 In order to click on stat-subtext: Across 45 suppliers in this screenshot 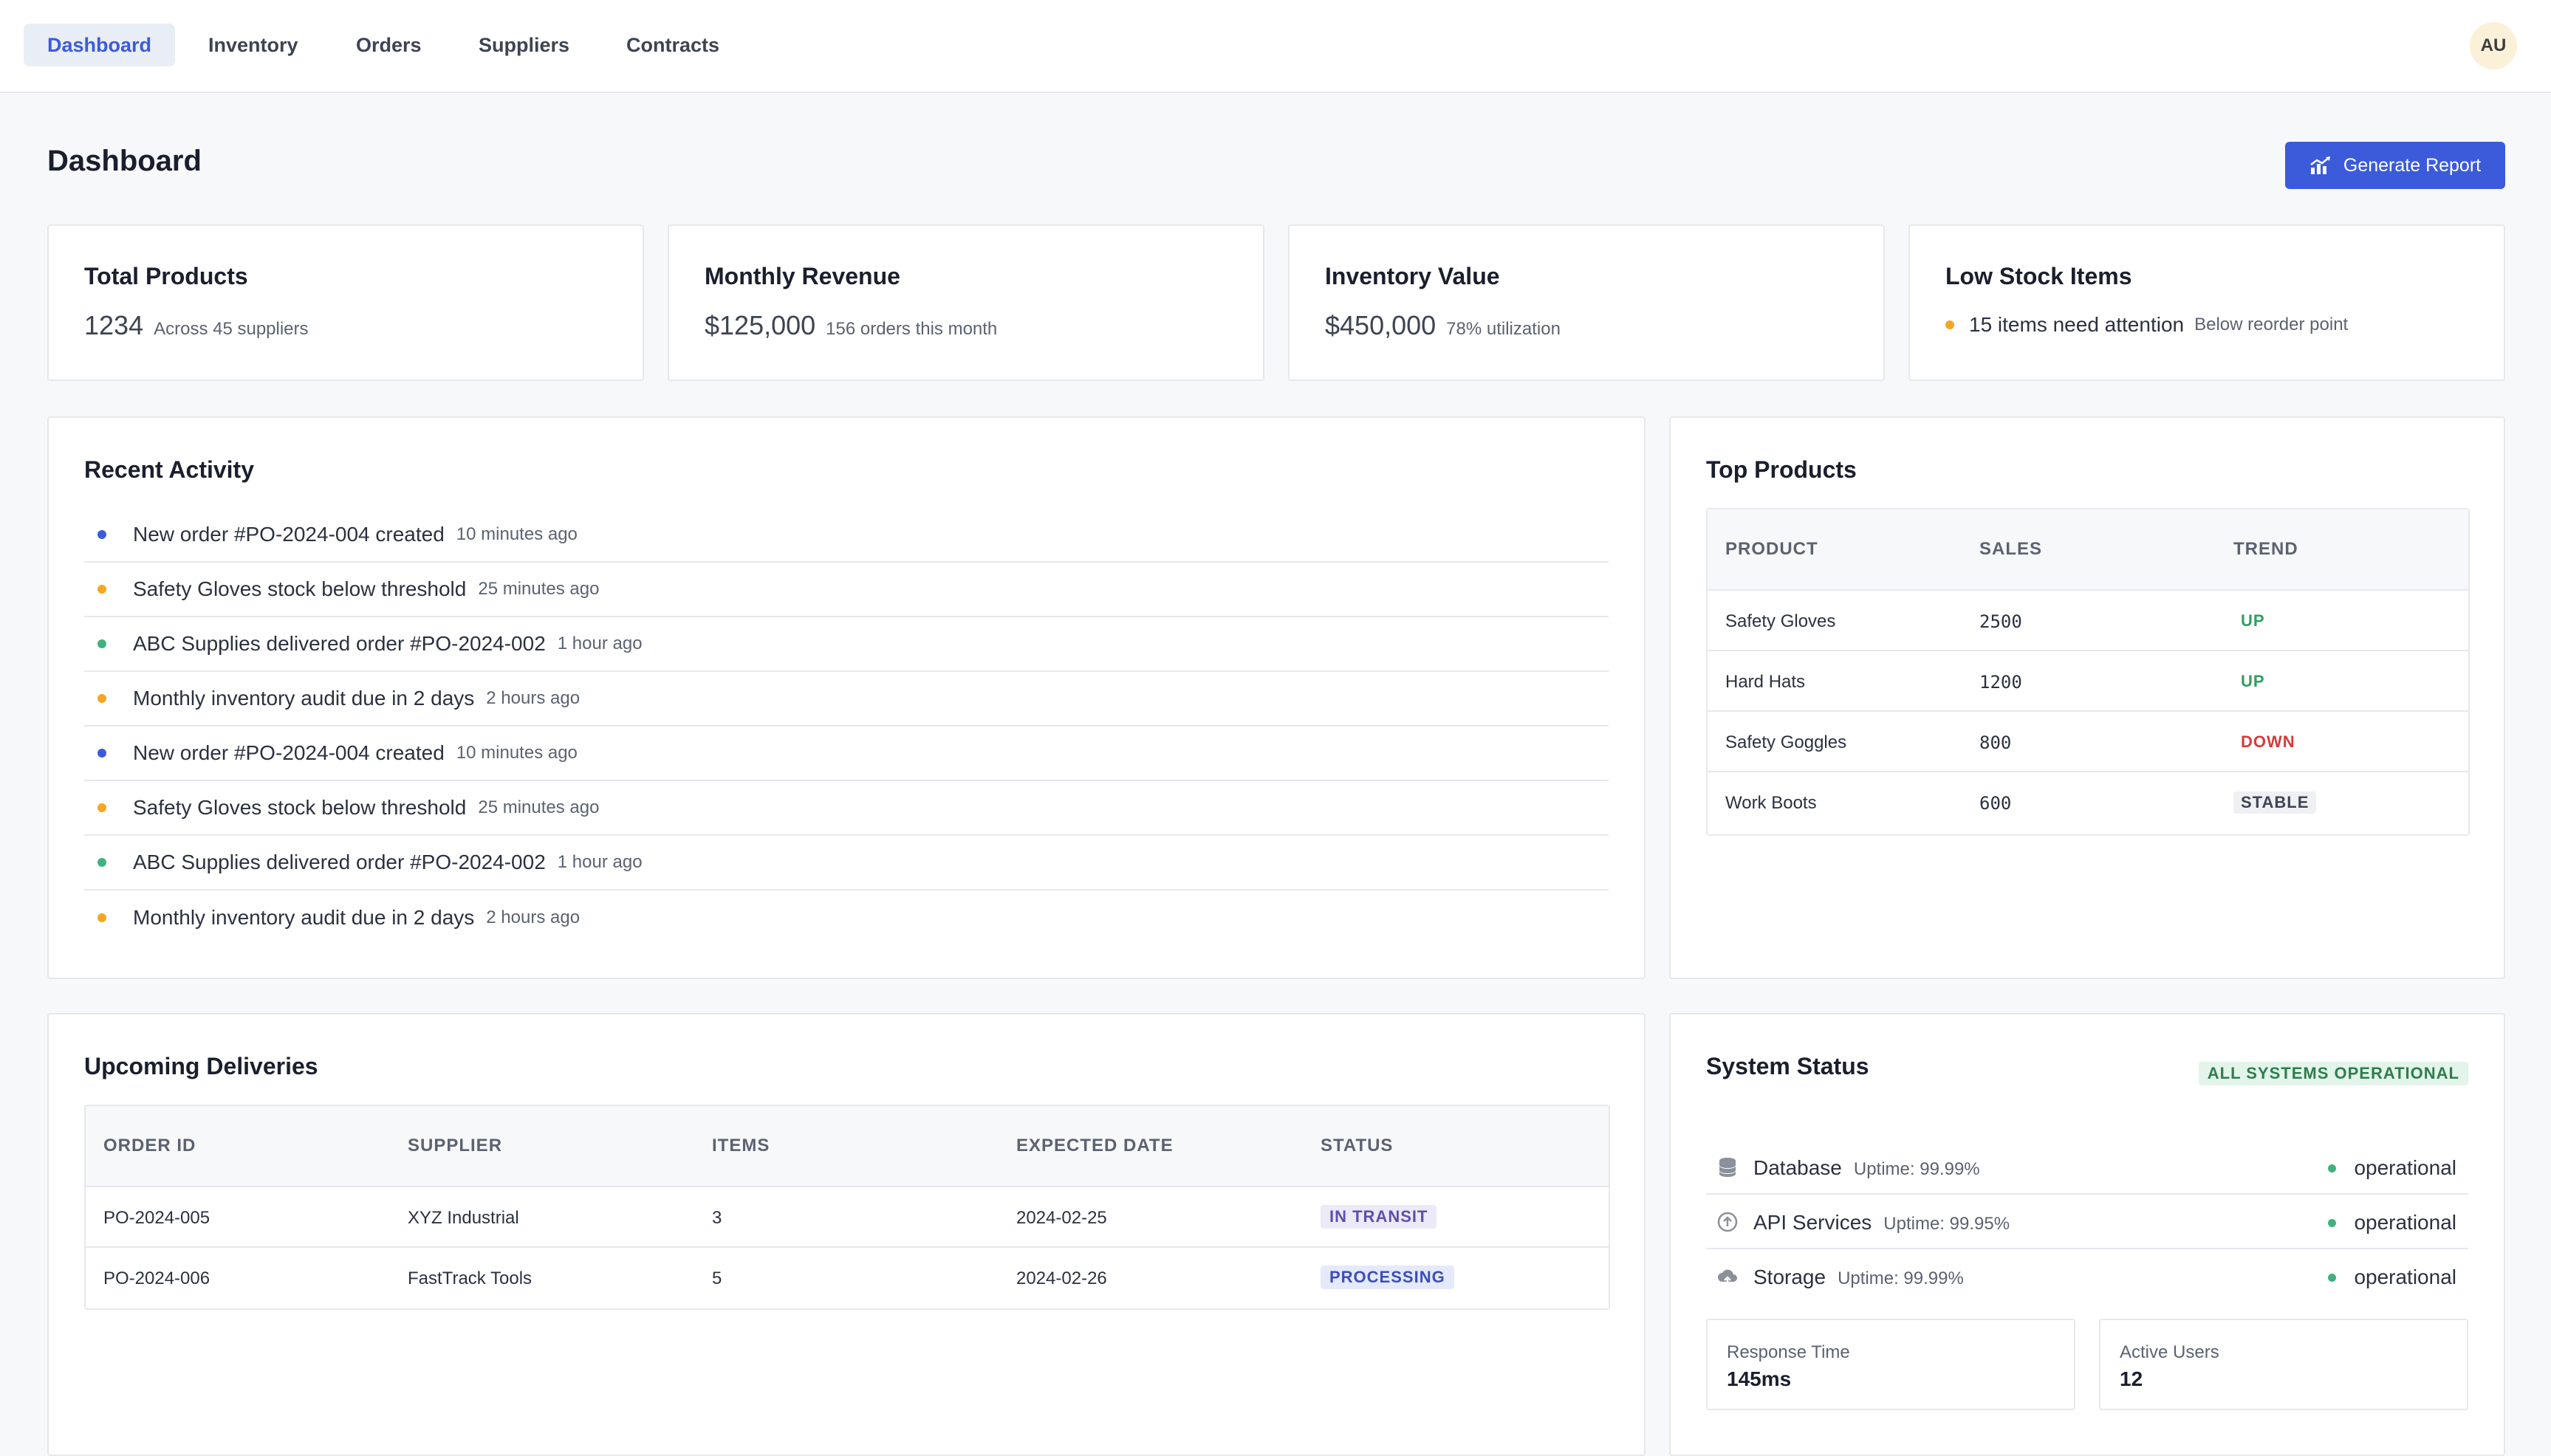, I will do `click(231, 329)`.